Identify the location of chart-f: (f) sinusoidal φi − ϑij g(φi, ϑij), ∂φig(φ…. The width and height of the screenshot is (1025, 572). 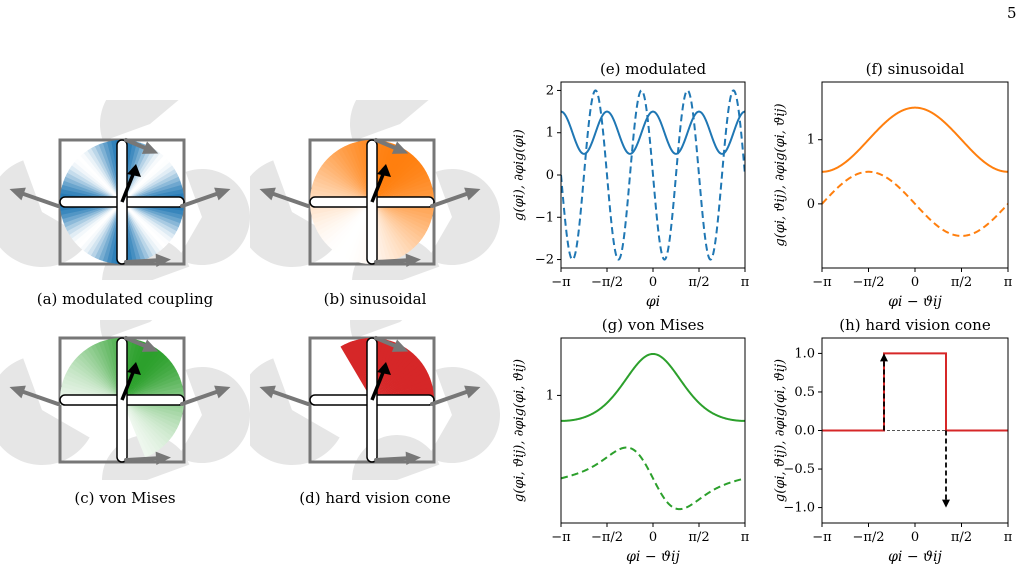
(893, 185).